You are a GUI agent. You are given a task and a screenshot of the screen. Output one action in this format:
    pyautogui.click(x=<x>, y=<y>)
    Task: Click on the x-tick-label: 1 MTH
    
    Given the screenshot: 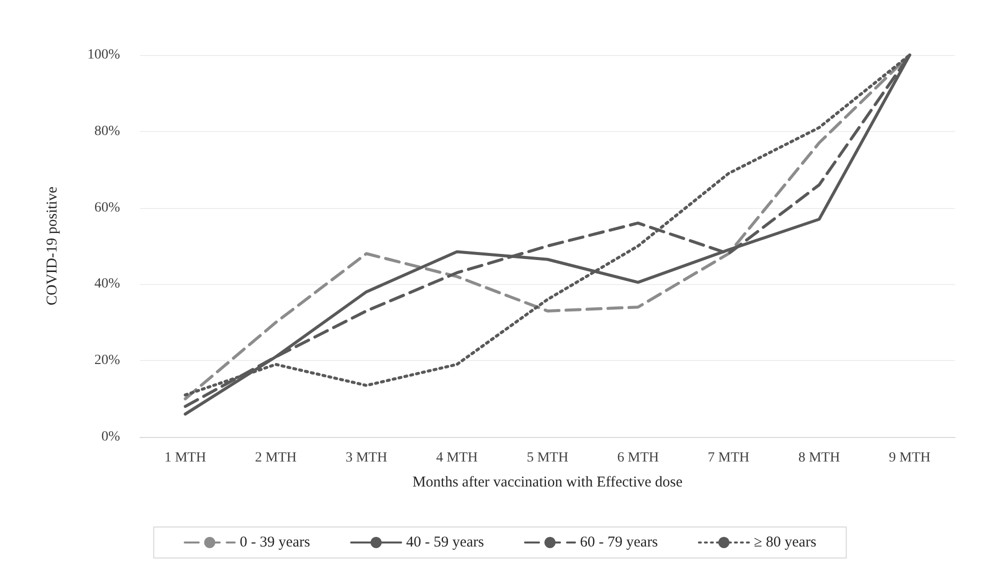 What is the action you would take?
    pyautogui.click(x=185, y=458)
    